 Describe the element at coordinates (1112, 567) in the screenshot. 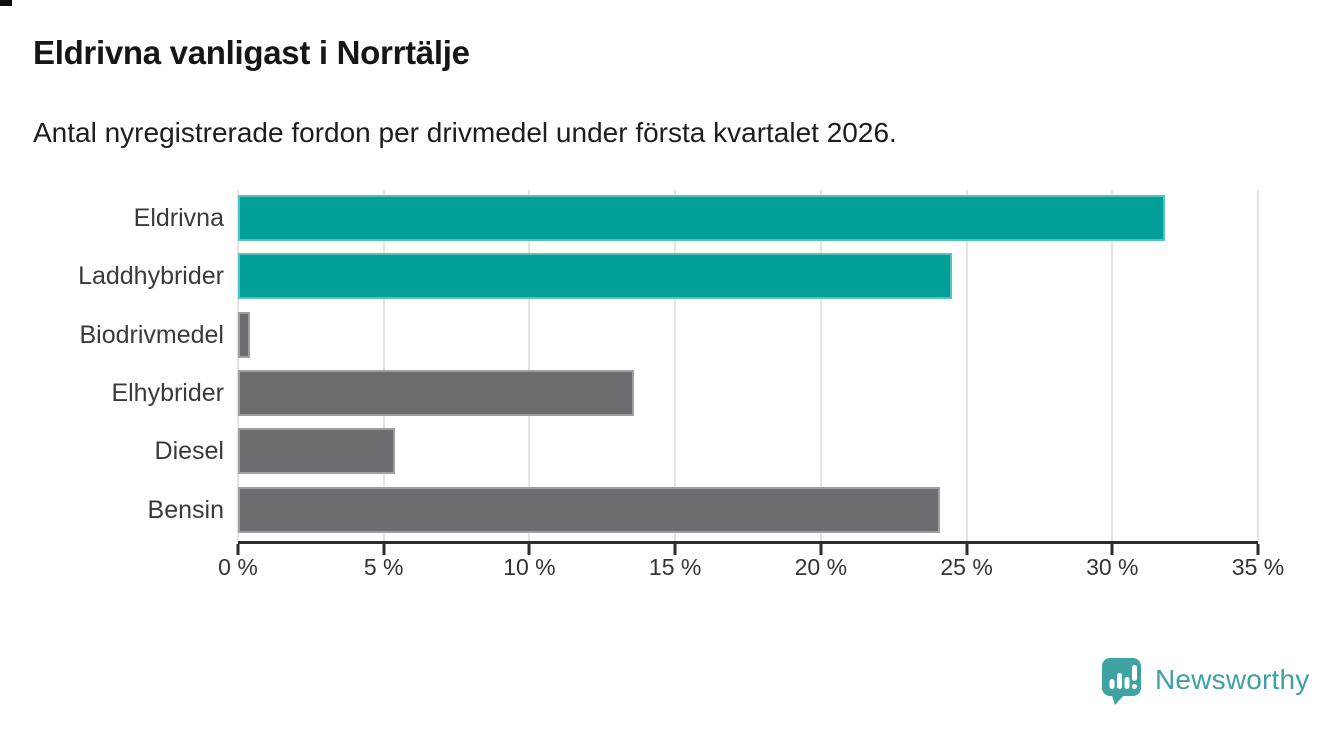

I see `x-tick-label-30: 30 %` at that location.